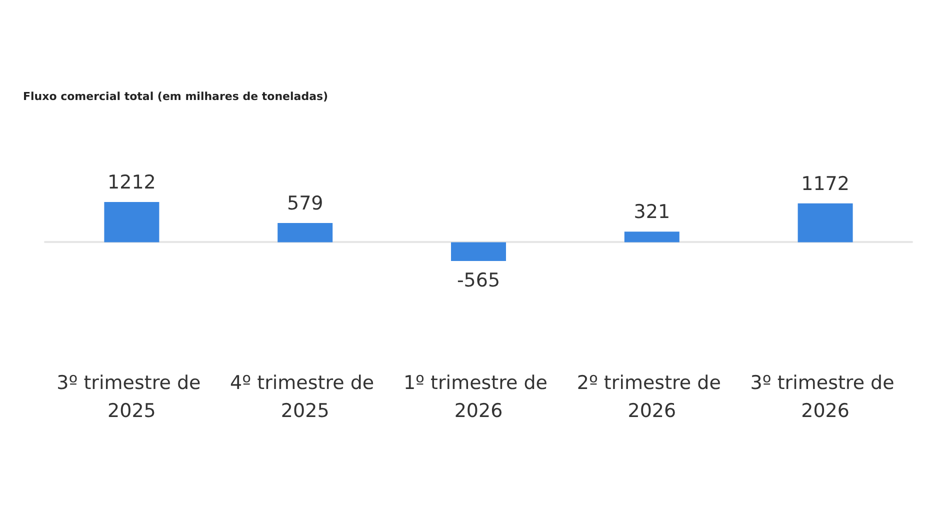  I want to click on x-tick-label: 3º trimestre de 2026, so click(825, 397).